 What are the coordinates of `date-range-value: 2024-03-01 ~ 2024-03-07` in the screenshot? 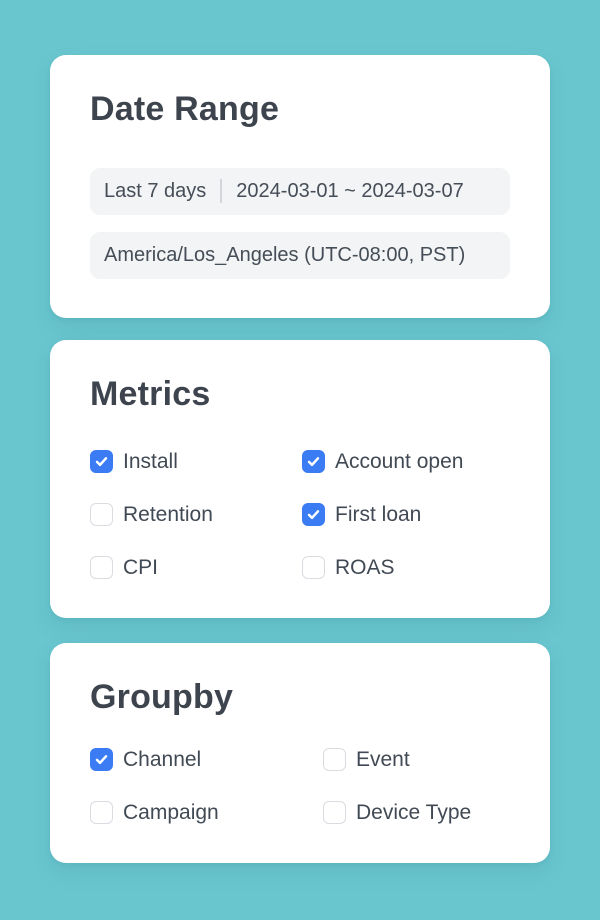 It's located at (350, 190).